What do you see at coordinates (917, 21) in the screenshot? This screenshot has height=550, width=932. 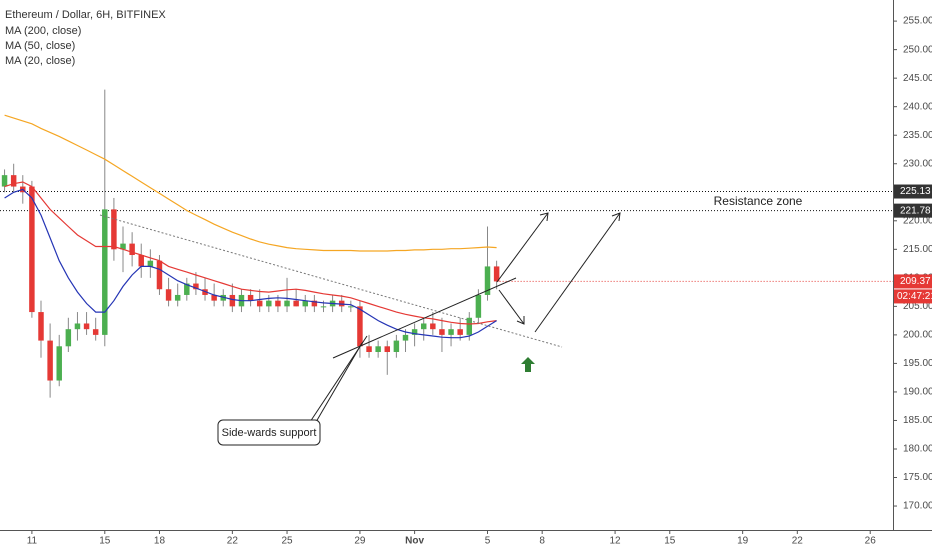 I see `y-tick-label: 255.00` at bounding box center [917, 21].